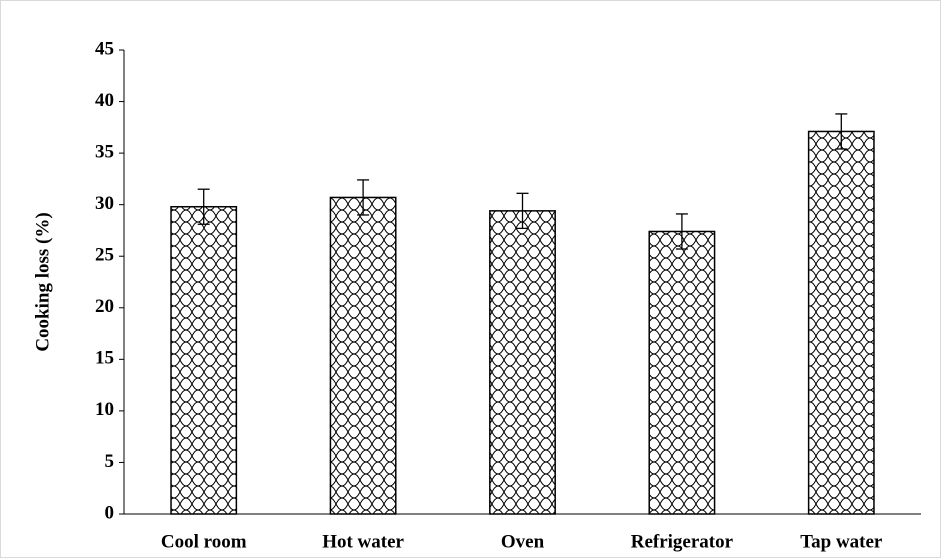 Image resolution: width=941 pixels, height=558 pixels. What do you see at coordinates (104, 151) in the screenshot?
I see `y-tick-label: 35` at bounding box center [104, 151].